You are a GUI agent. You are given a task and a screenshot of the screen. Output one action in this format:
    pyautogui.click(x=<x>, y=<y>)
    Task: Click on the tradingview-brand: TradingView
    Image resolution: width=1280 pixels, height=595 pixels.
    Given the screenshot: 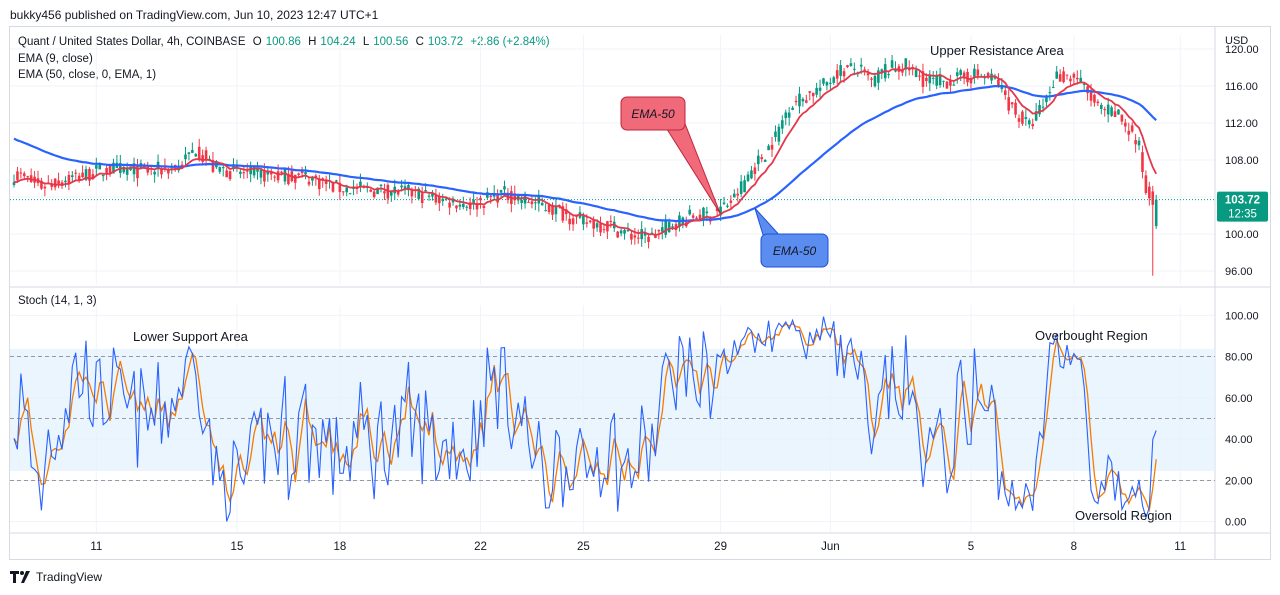 What is the action you would take?
    pyautogui.click(x=56, y=577)
    